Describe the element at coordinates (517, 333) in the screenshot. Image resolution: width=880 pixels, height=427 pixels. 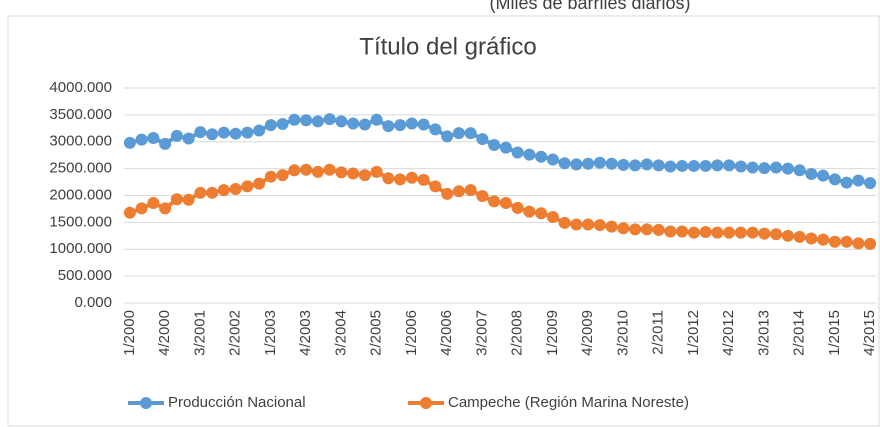
I see `x-tick-label: 2/2008` at that location.